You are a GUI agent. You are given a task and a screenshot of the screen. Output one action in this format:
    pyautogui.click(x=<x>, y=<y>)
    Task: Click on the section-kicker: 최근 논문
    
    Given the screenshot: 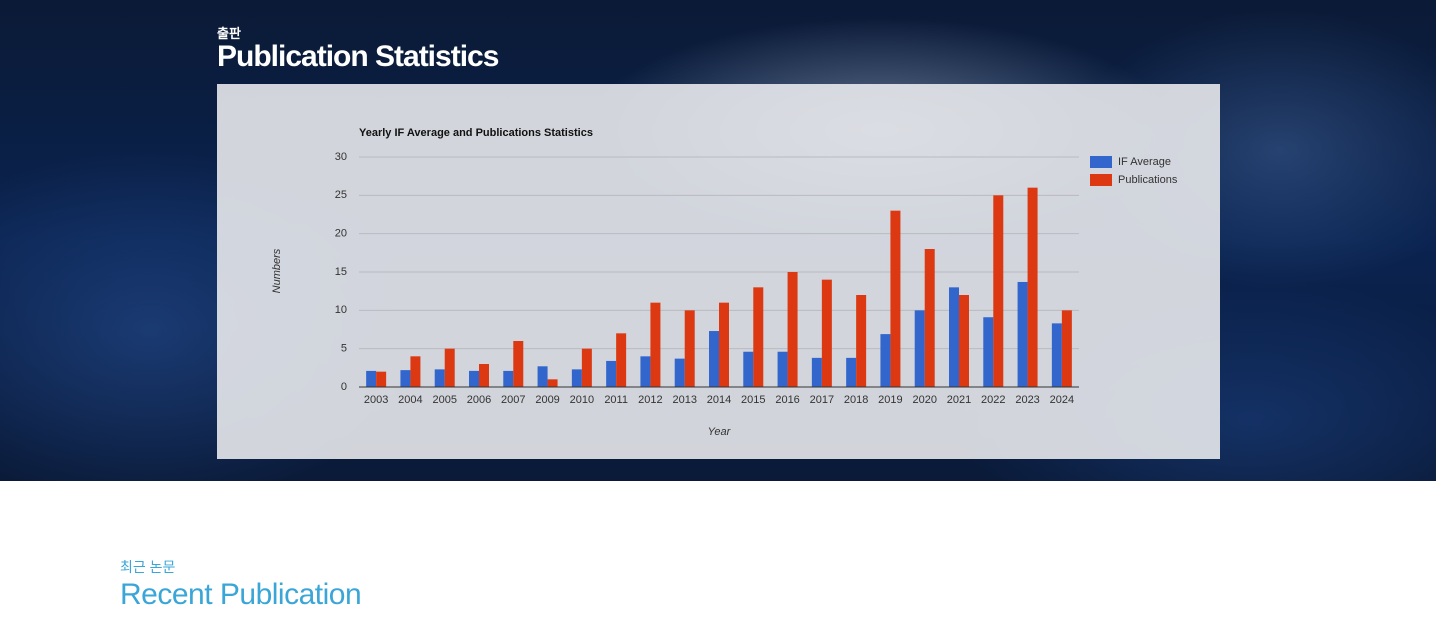 What is the action you would take?
    pyautogui.click(x=148, y=567)
    